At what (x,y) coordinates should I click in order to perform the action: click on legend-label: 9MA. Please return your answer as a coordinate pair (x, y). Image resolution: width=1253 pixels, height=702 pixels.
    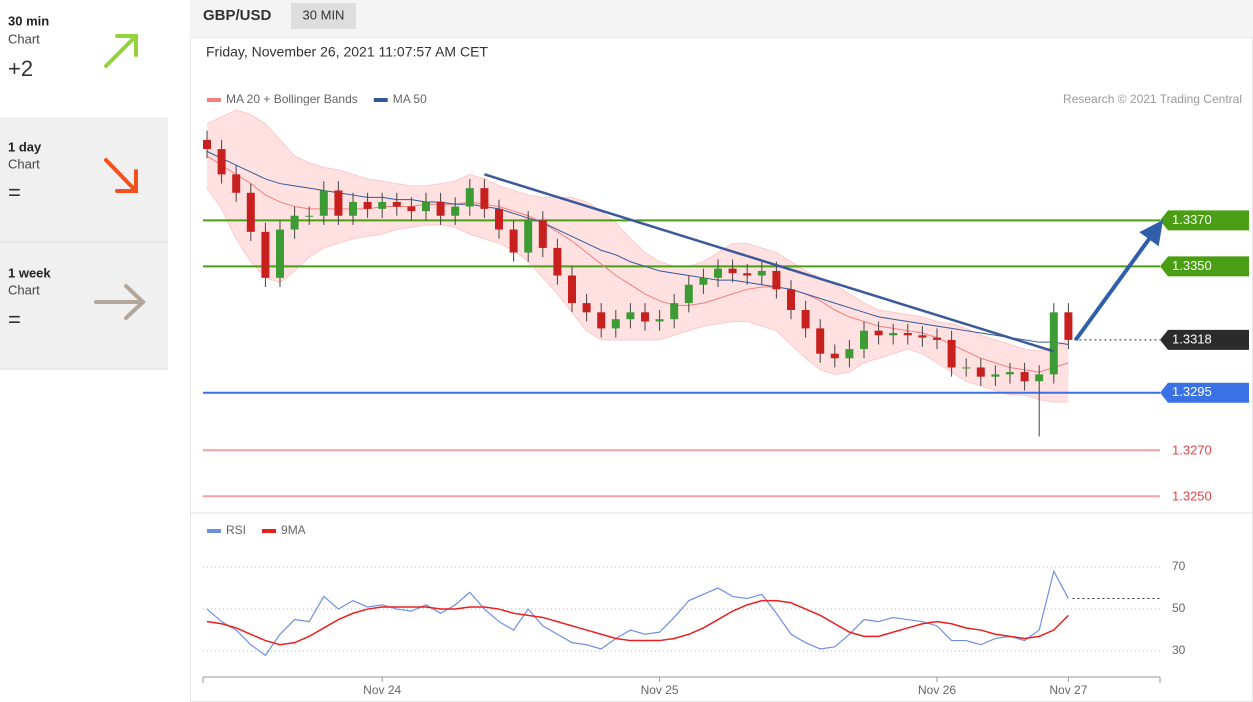
    Looking at the image, I should click on (293, 530).